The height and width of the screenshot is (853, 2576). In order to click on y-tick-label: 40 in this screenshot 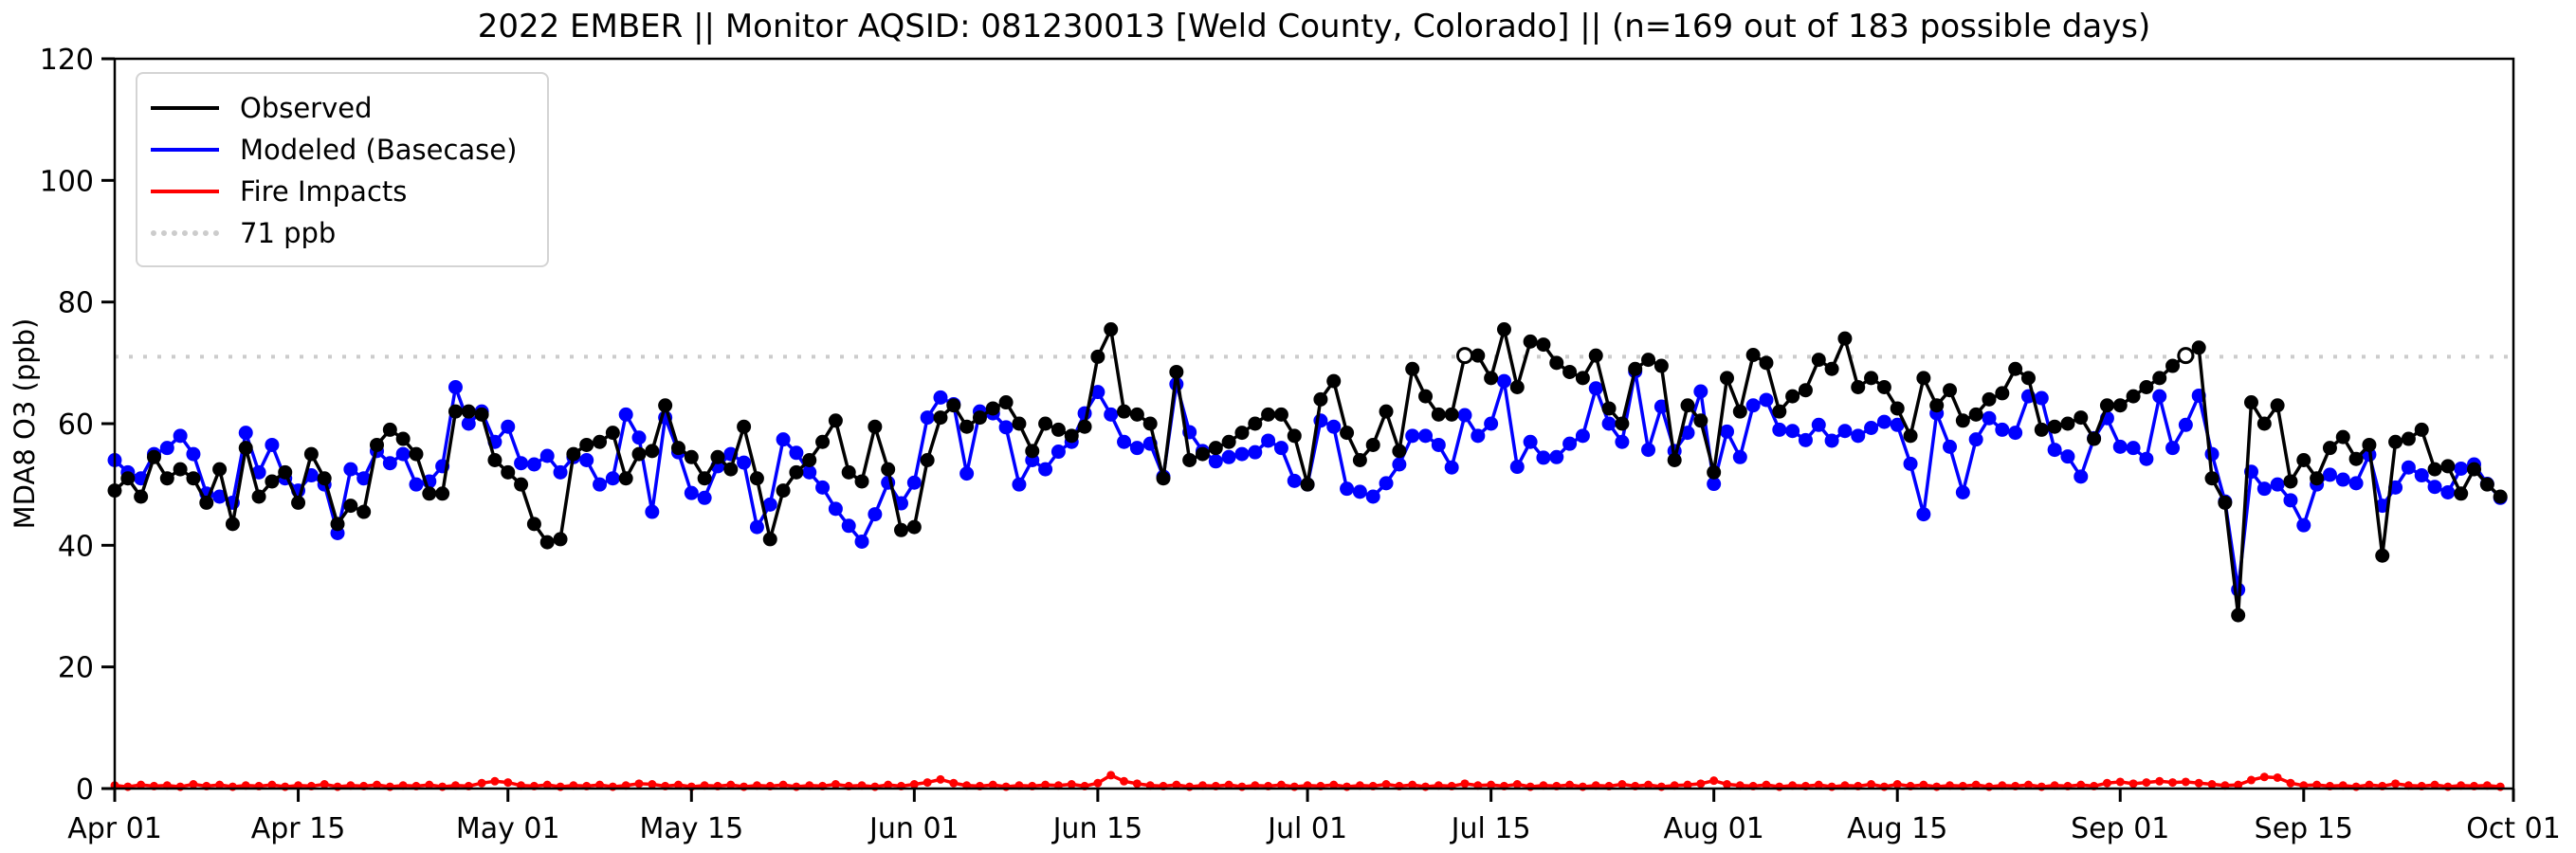, I will do `click(76, 546)`.